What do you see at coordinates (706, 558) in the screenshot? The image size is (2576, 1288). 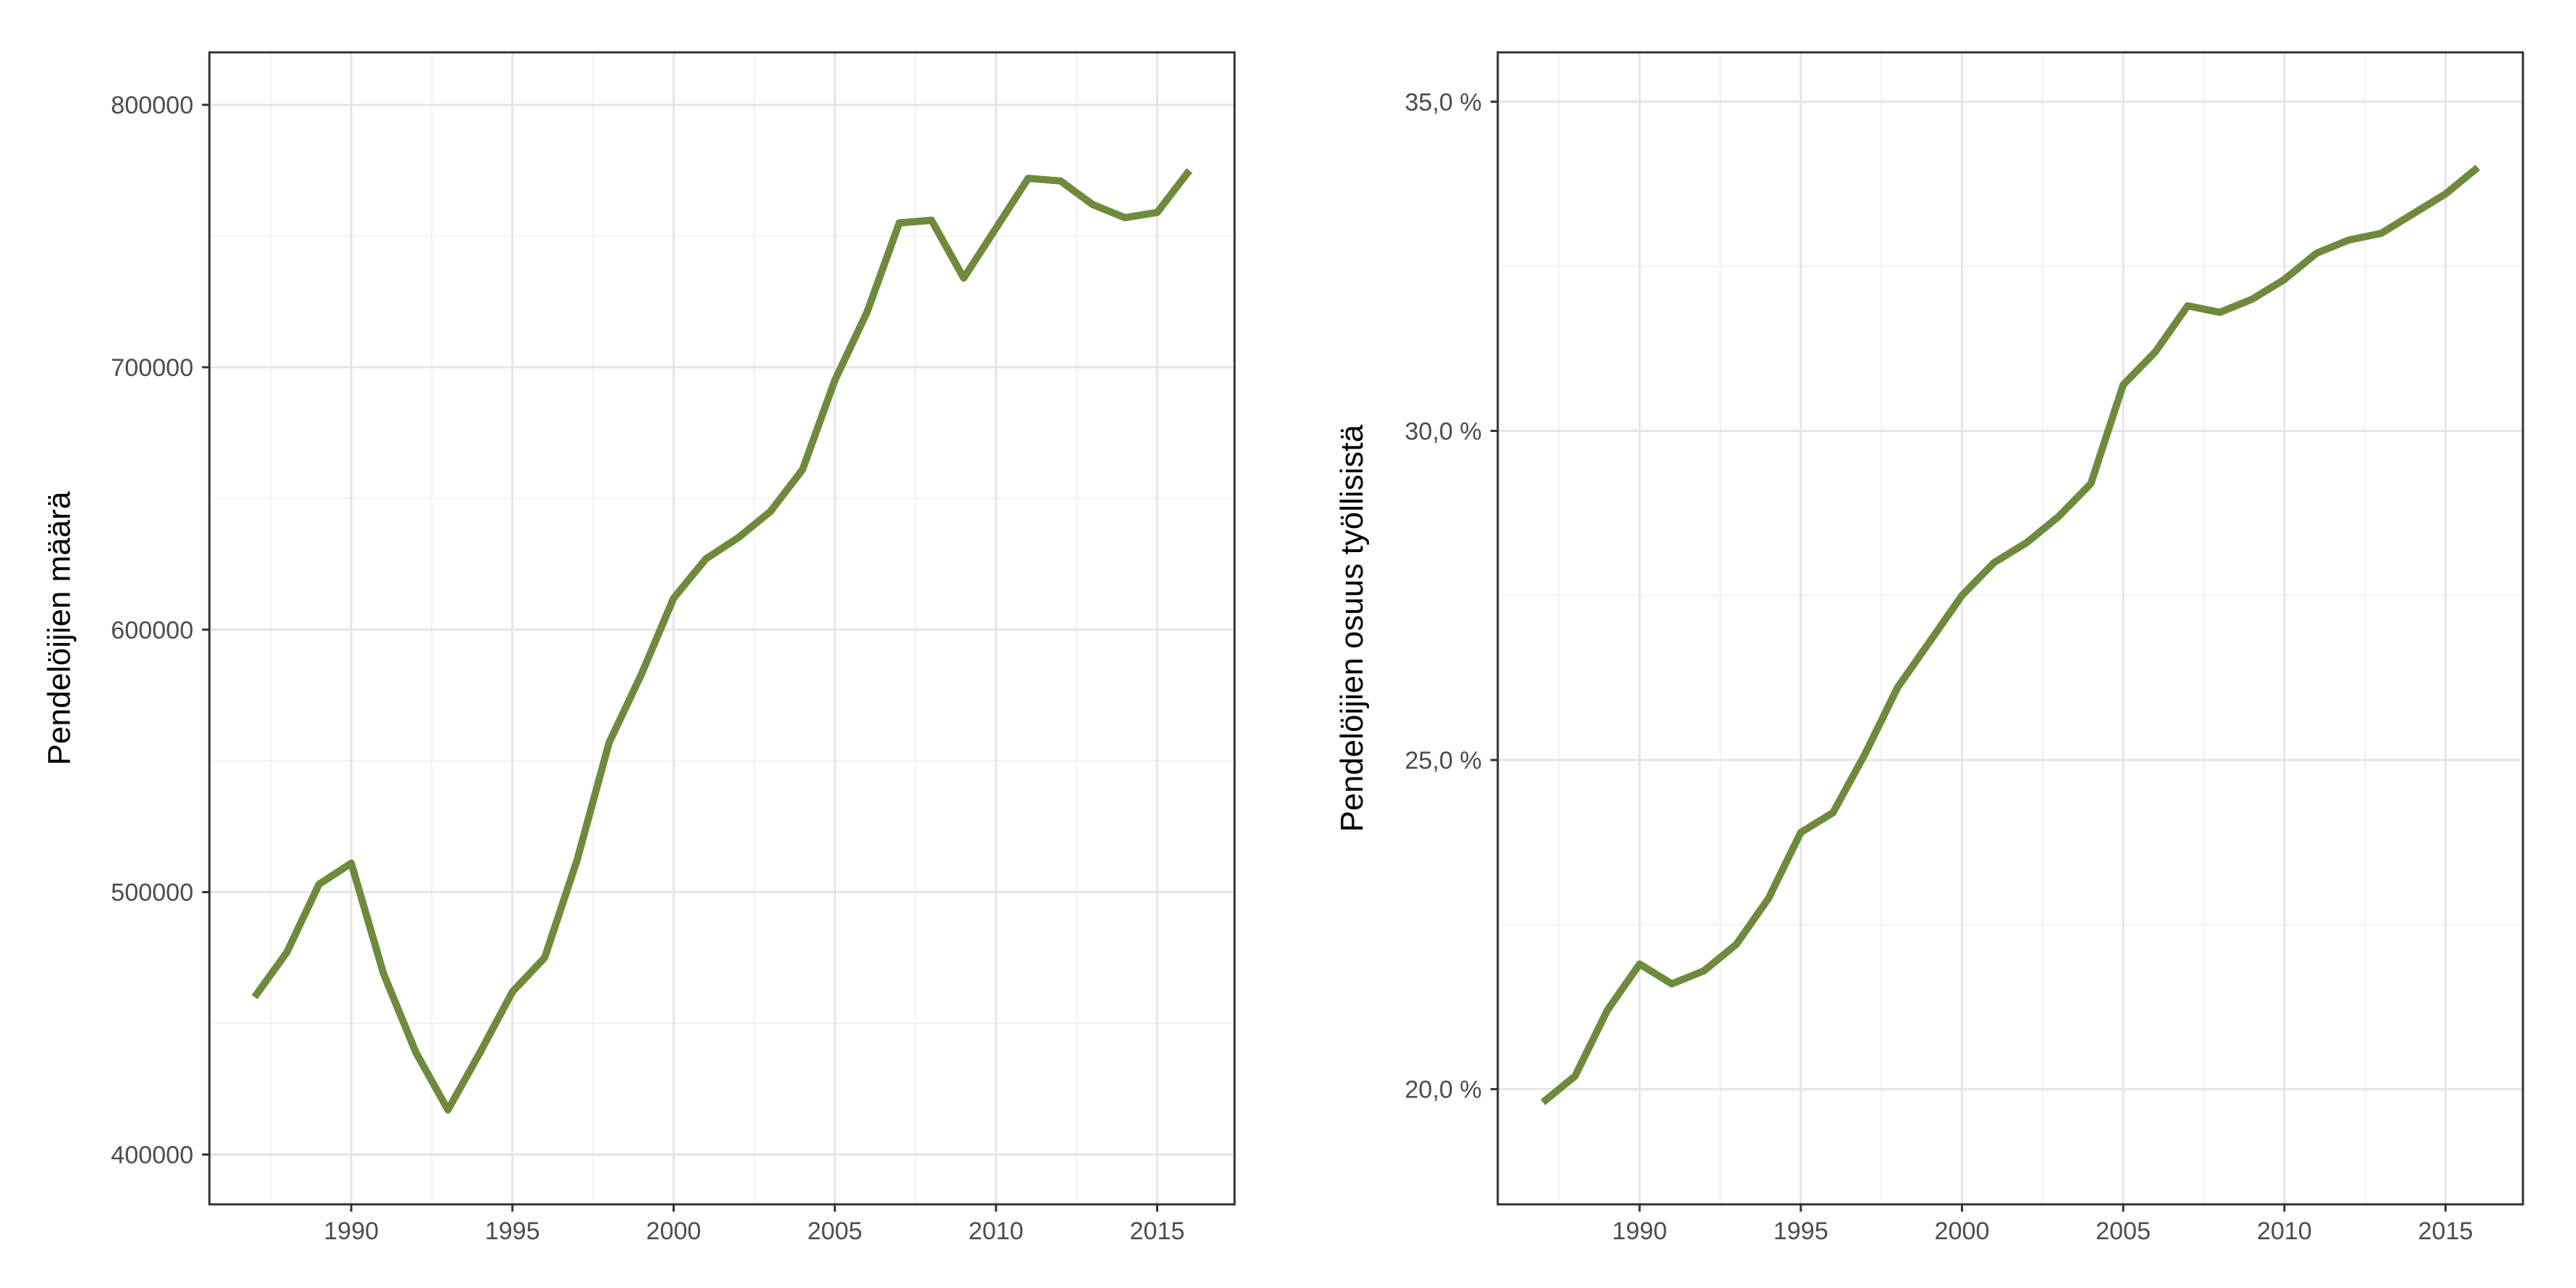 I see `left-data-point-2001` at bounding box center [706, 558].